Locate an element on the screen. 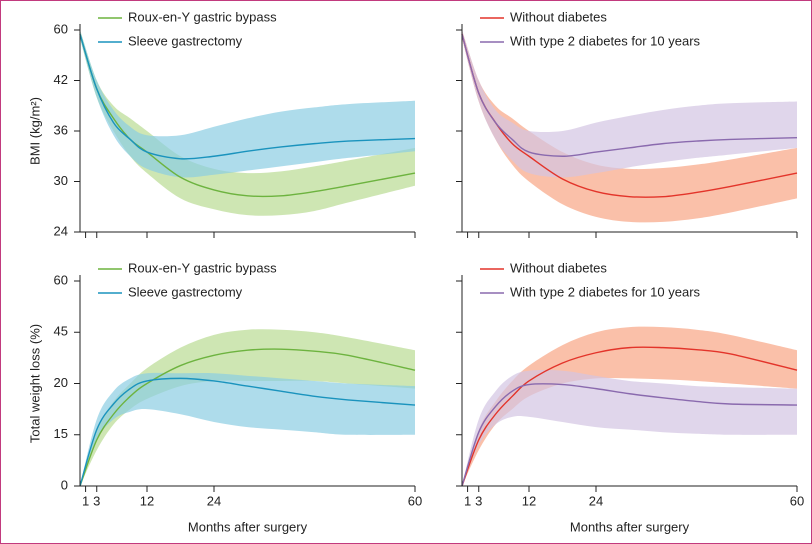  y-tick-label: 15 is located at coordinates (61, 433).